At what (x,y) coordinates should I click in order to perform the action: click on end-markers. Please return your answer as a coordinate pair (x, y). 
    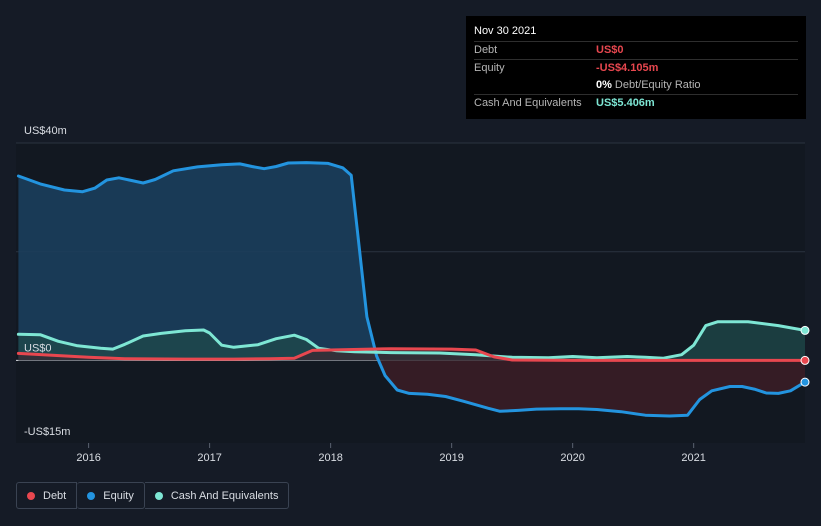
    Looking at the image, I should click on (805, 356).